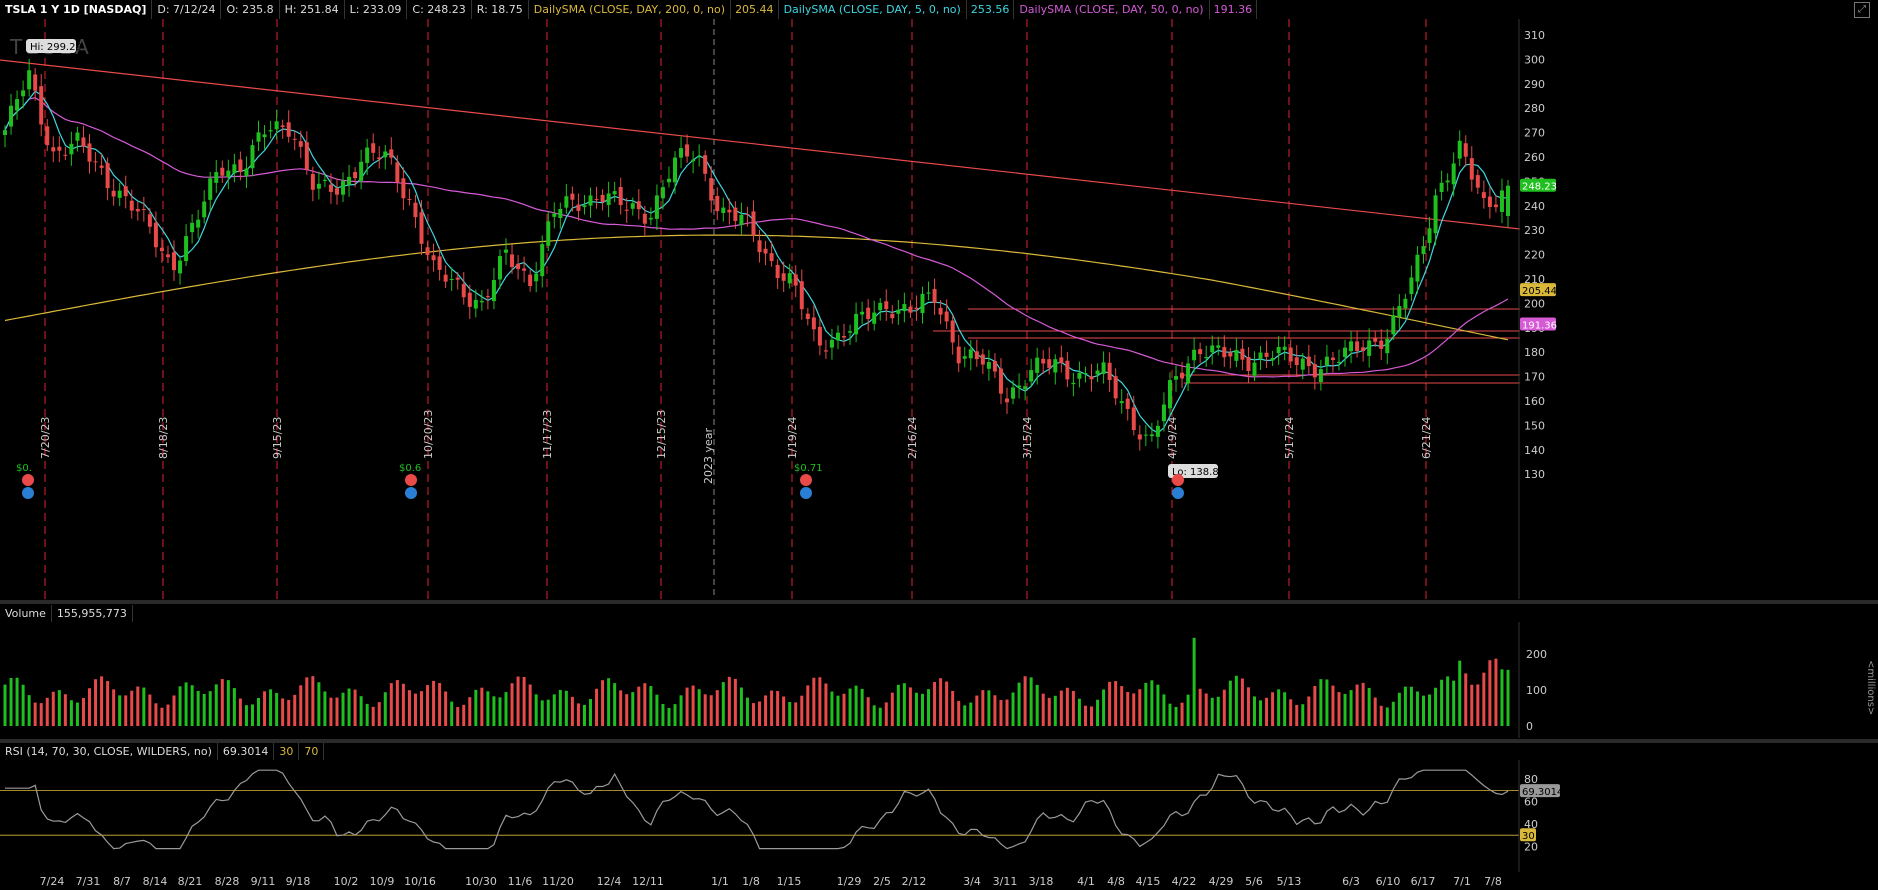  What do you see at coordinates (26, 613) in the screenshot?
I see `volume-label: Volume` at bounding box center [26, 613].